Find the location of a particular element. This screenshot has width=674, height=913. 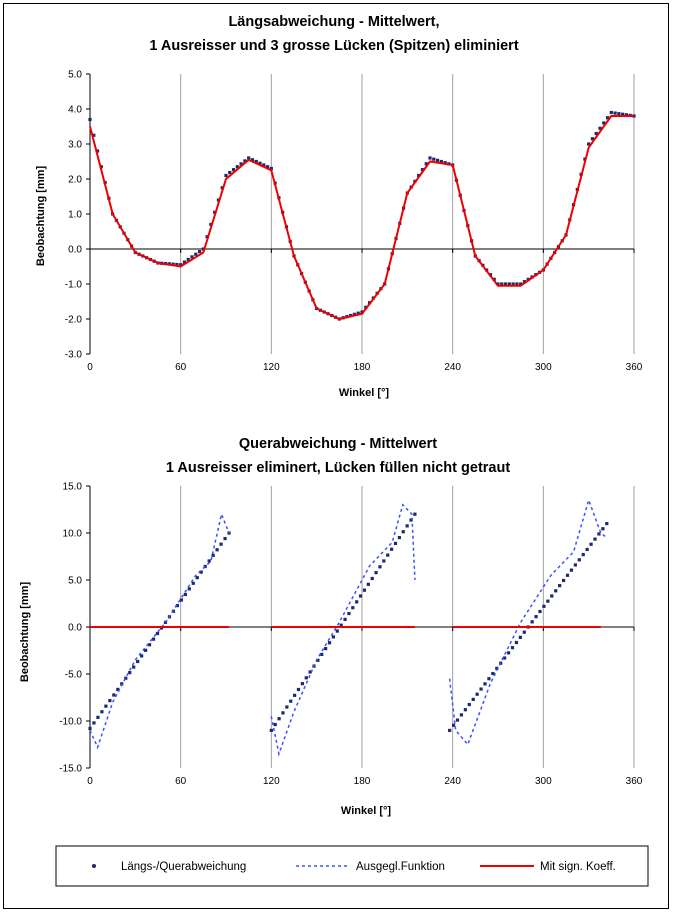

y-tick-label: -15.0 is located at coordinates (70, 769).